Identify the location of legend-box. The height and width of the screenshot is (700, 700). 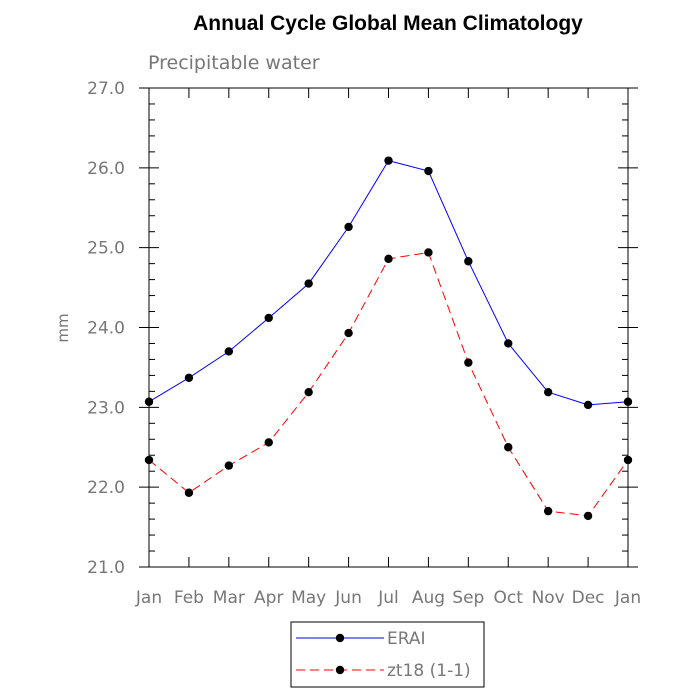
(387, 654).